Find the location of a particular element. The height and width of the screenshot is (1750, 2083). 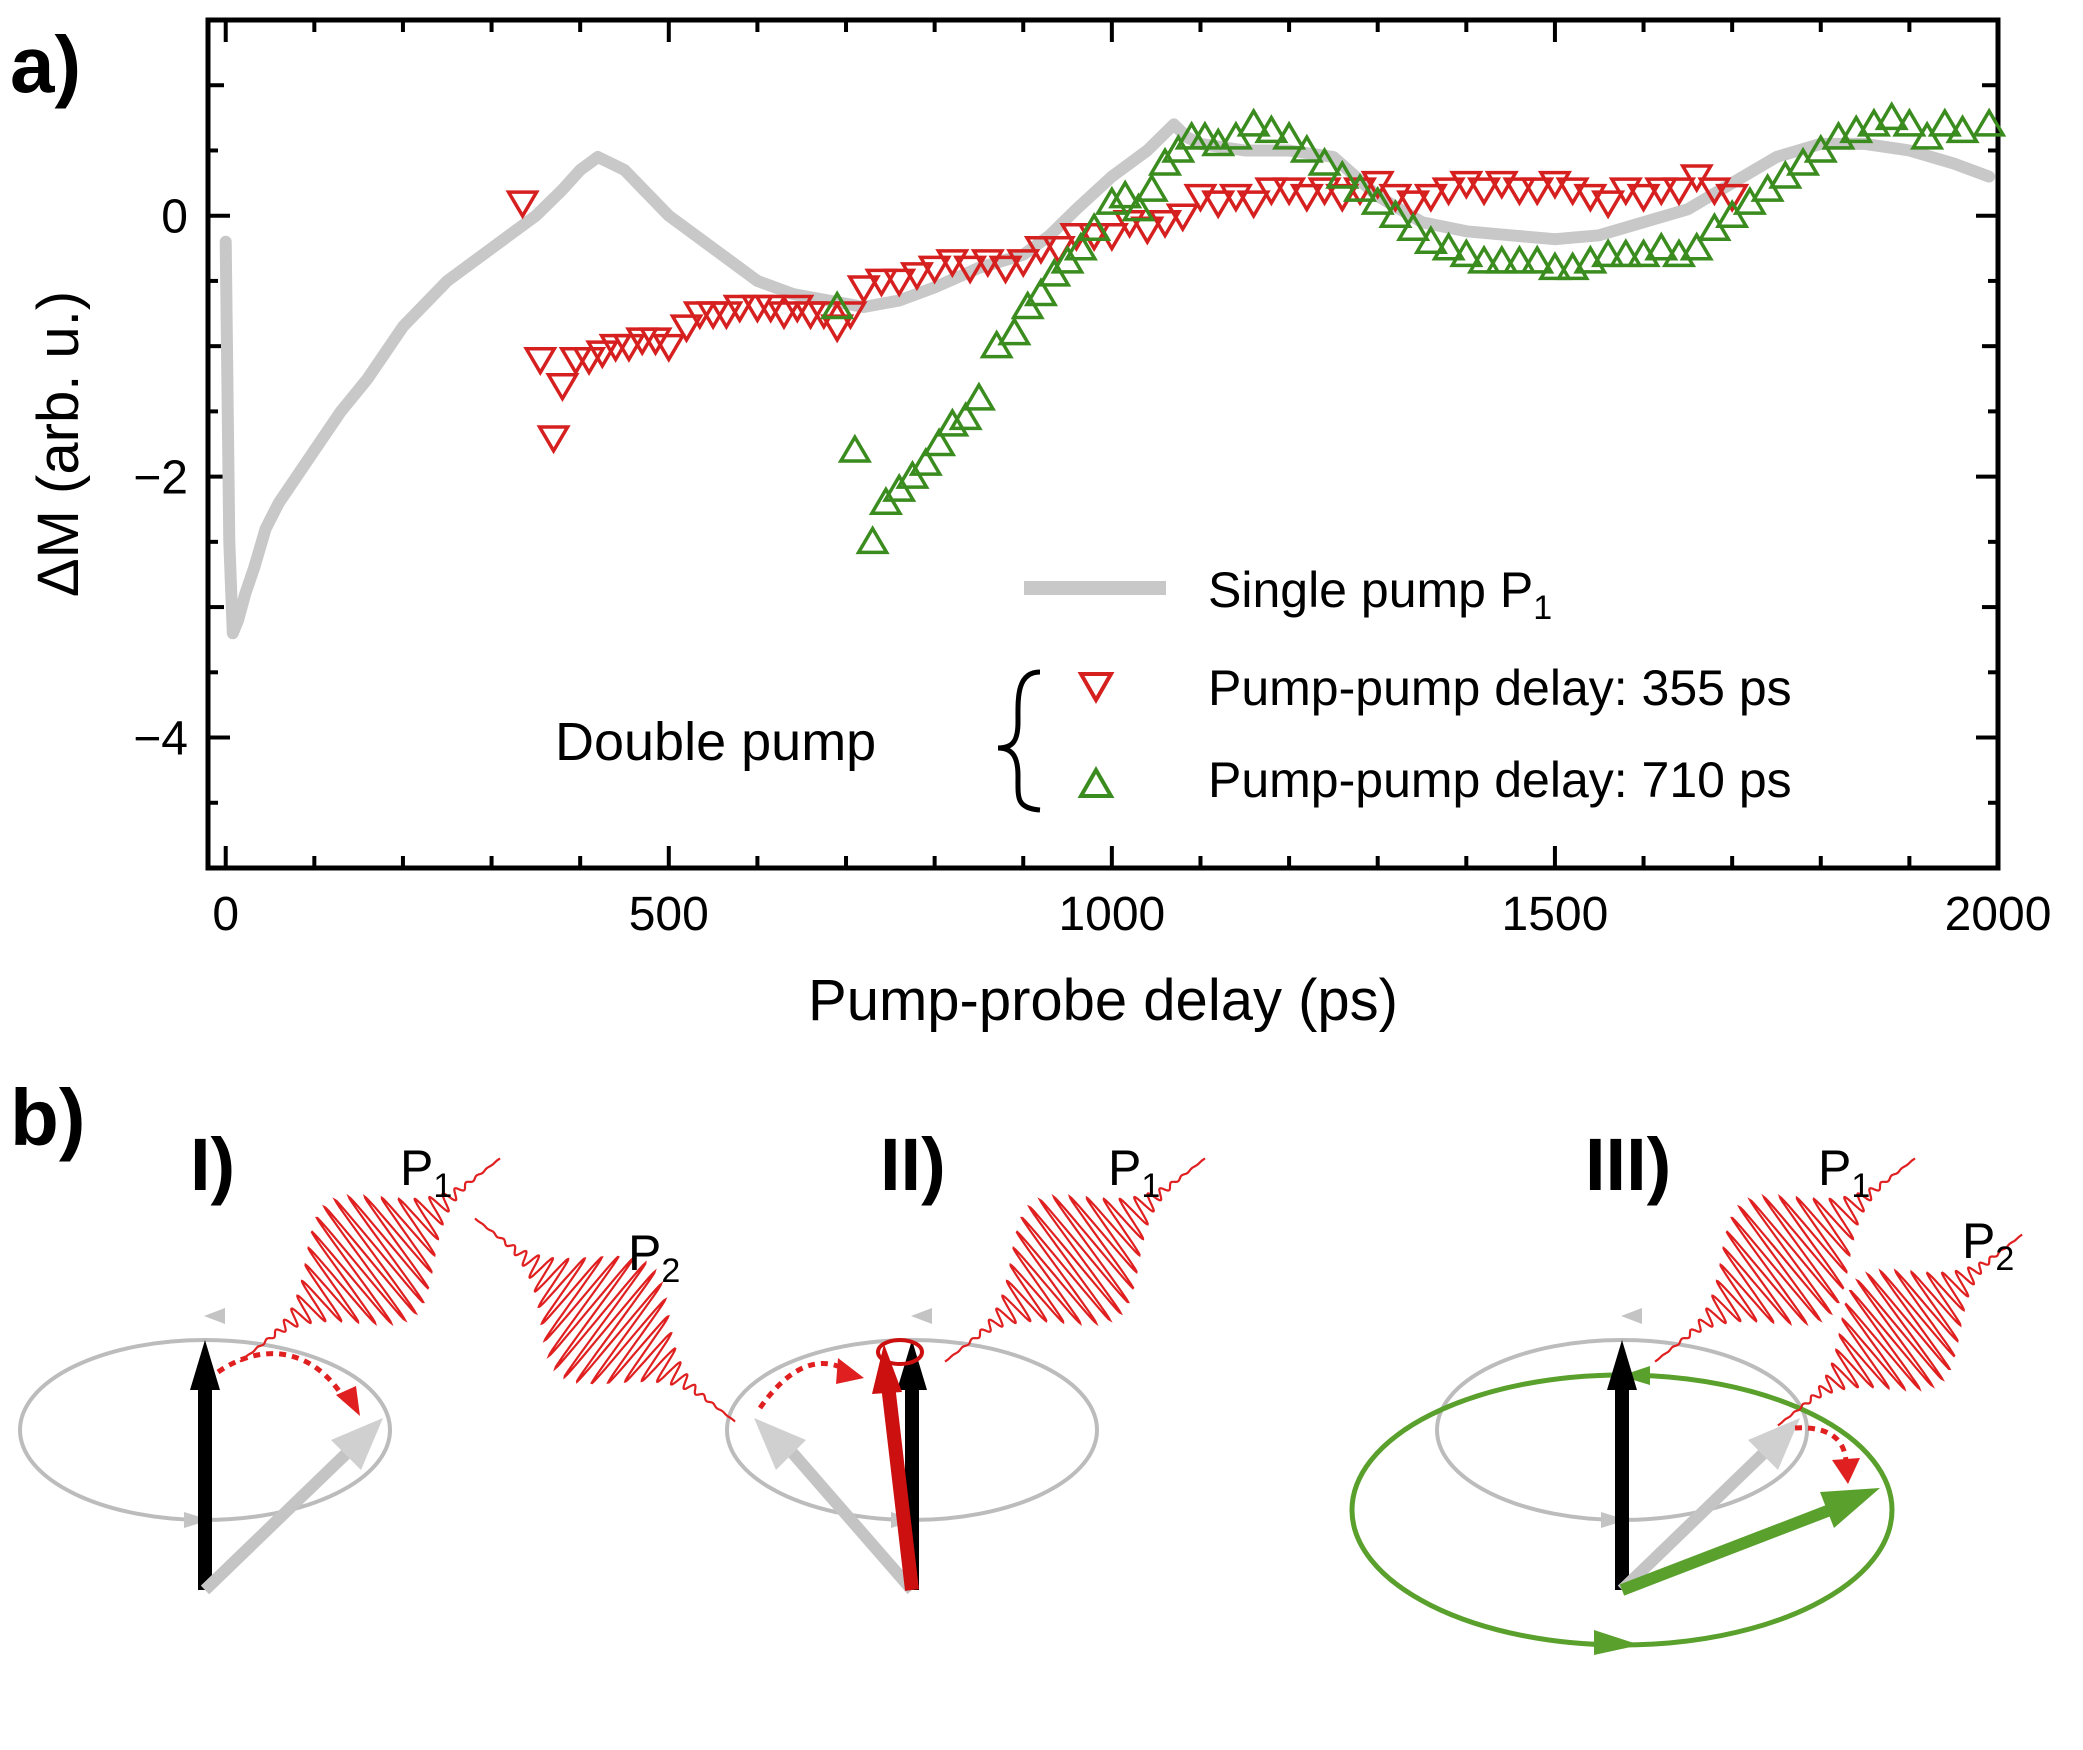

legend-marker-green is located at coordinates (1096, 781).